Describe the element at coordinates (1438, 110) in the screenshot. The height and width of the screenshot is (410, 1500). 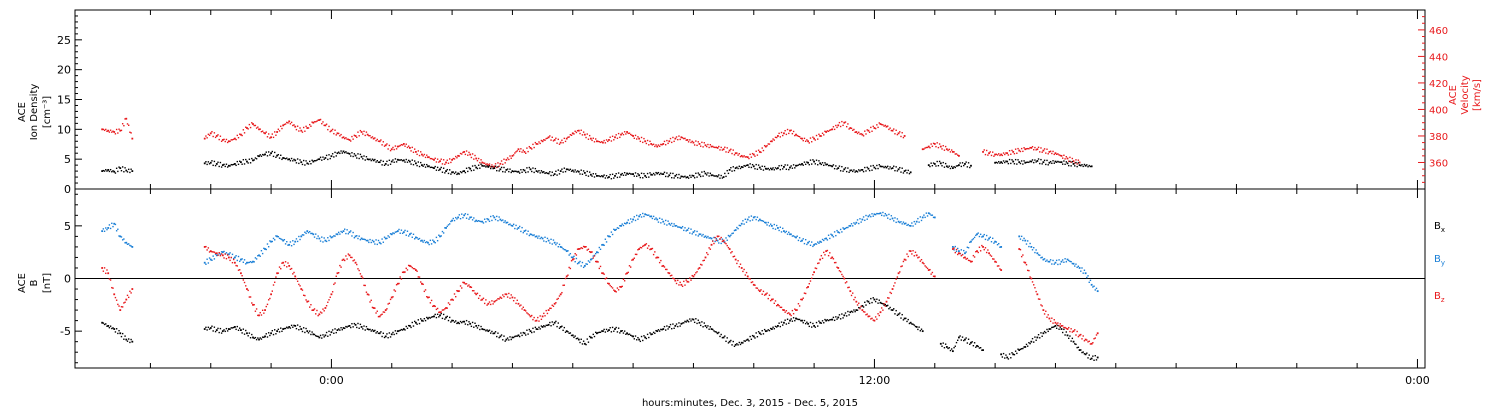
I see `velocity-ytick-label: 400` at that location.